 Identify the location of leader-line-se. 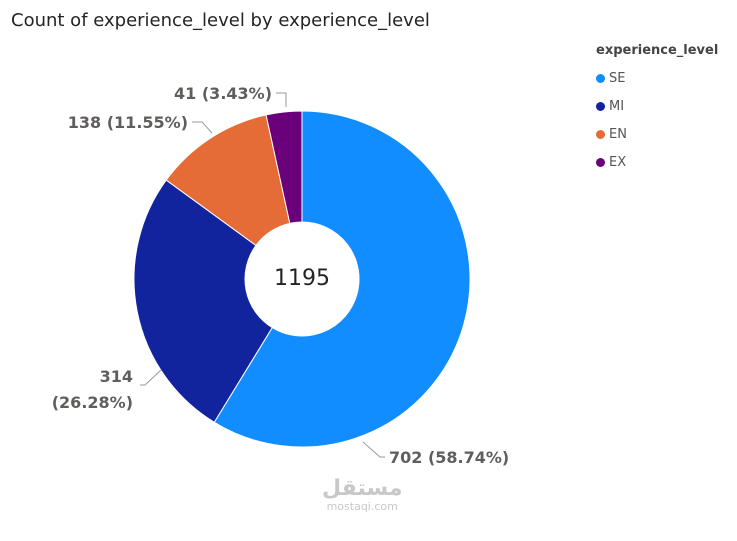
(373, 449).